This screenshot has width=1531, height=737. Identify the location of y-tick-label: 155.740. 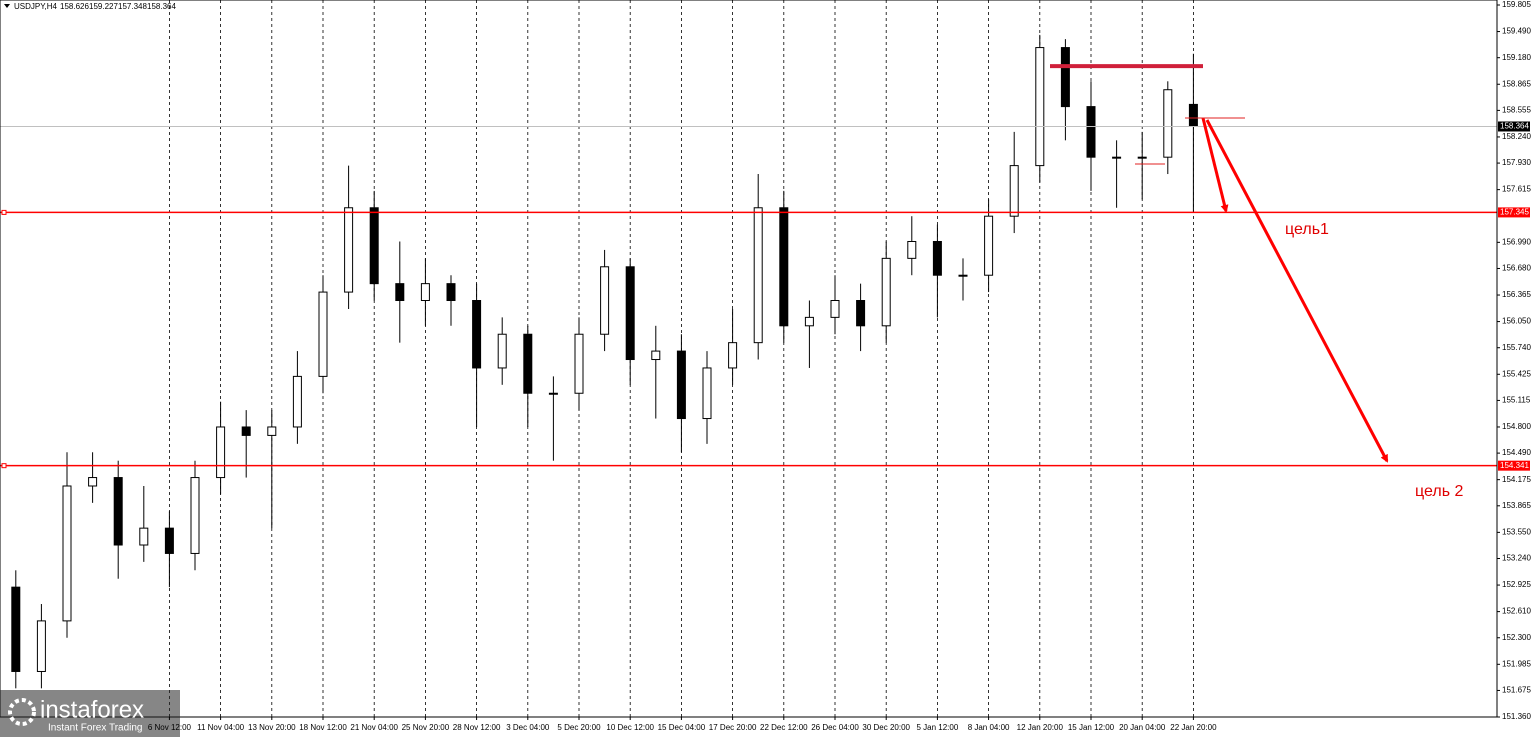
(1516, 347).